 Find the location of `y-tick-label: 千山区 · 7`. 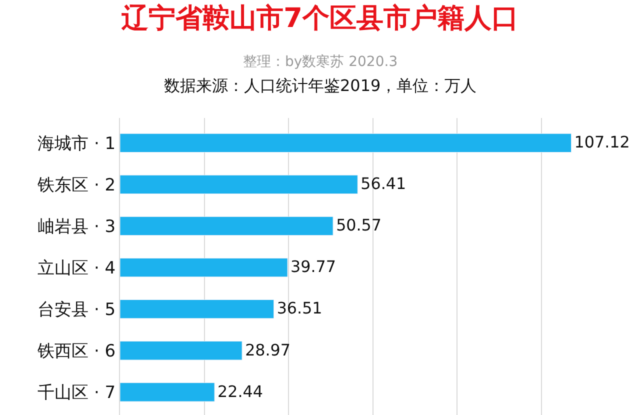

y-tick-label: 千山区 · 7 is located at coordinates (77, 393).